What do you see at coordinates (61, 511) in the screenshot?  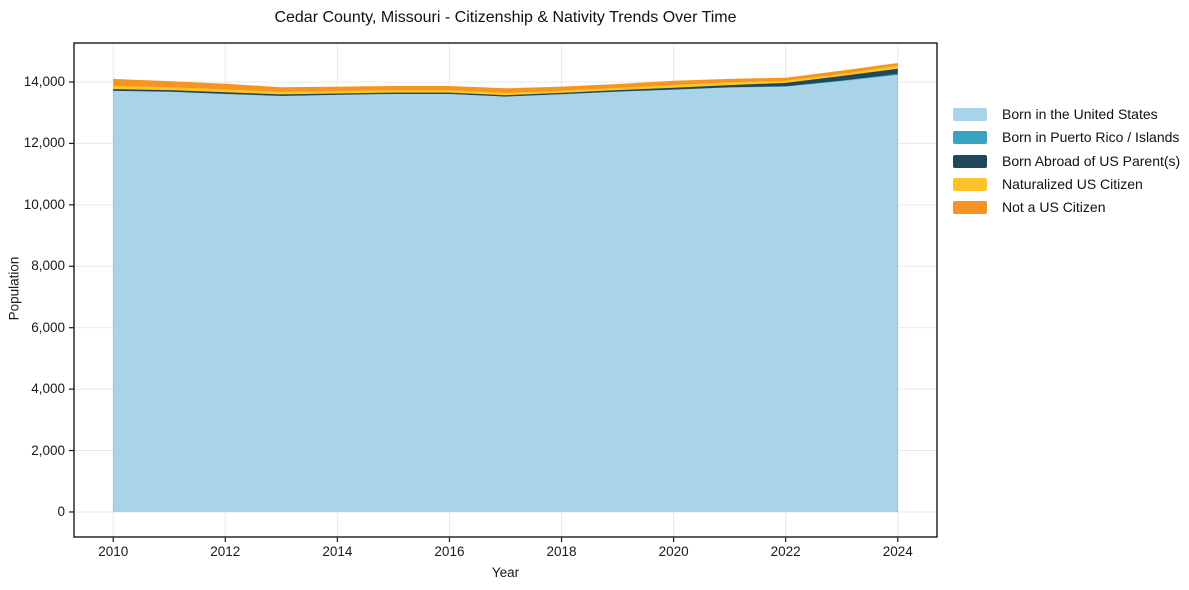 I see `y-tick-label: 0` at bounding box center [61, 511].